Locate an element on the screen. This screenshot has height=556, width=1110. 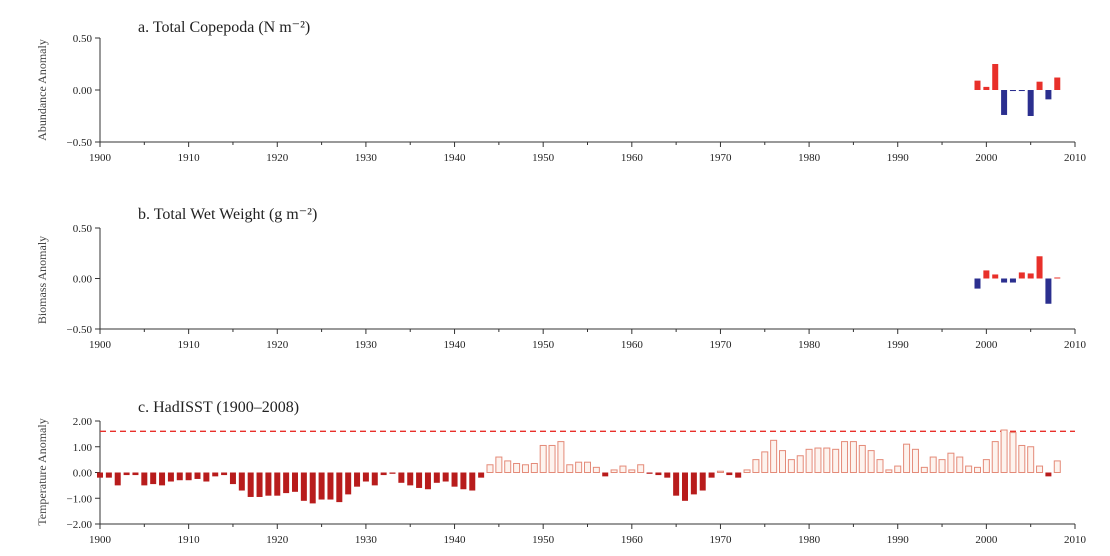
y-tick-label: 1.00 is located at coordinates (83, 448).